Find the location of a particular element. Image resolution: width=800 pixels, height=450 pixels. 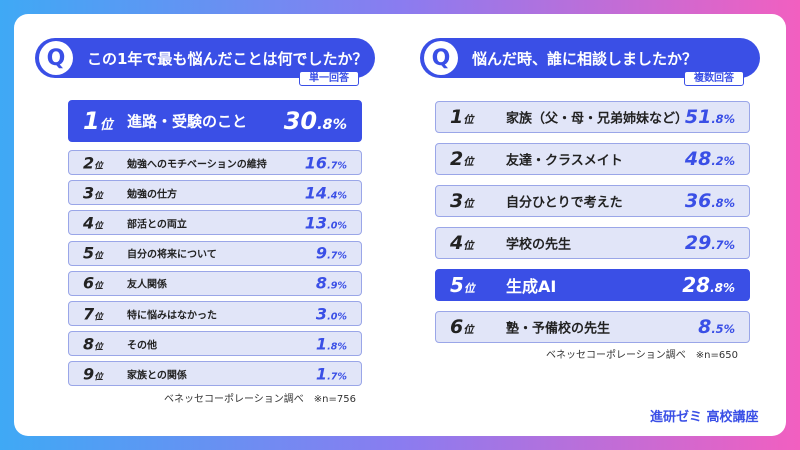

label: 部活との両立 is located at coordinates (157, 225).